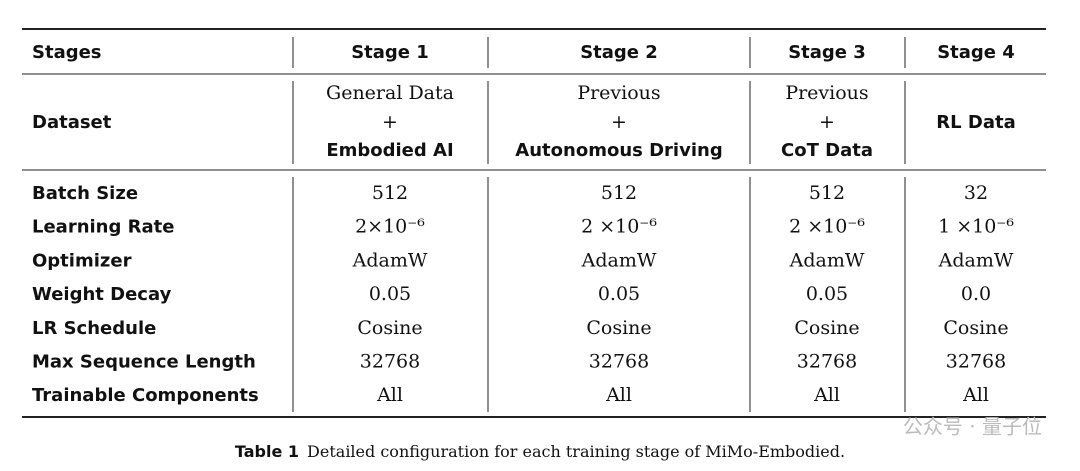 The image size is (1080, 471). Describe the element at coordinates (975, 122) in the screenshot. I see `dataset-text: RL Data` at that location.